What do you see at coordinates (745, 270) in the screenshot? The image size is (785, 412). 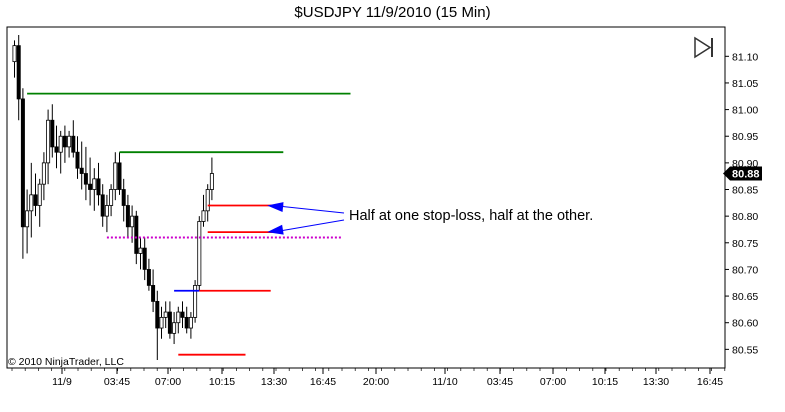 I see `y-tick-label: 80.70` at bounding box center [745, 270].